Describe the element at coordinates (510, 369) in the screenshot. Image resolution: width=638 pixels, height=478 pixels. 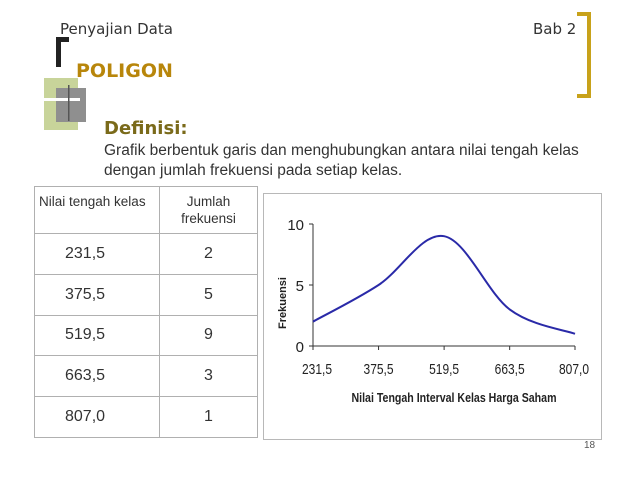
I see `x-tick-label: 663,5` at that location.